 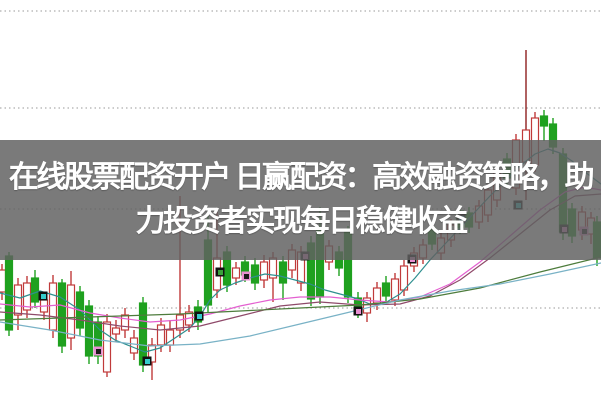 What do you see at coordinates (301, 177) in the screenshot?
I see `headline-line-1: 在线股票配资开户 日赢配资：高效融资策略，助` at bounding box center [301, 177].